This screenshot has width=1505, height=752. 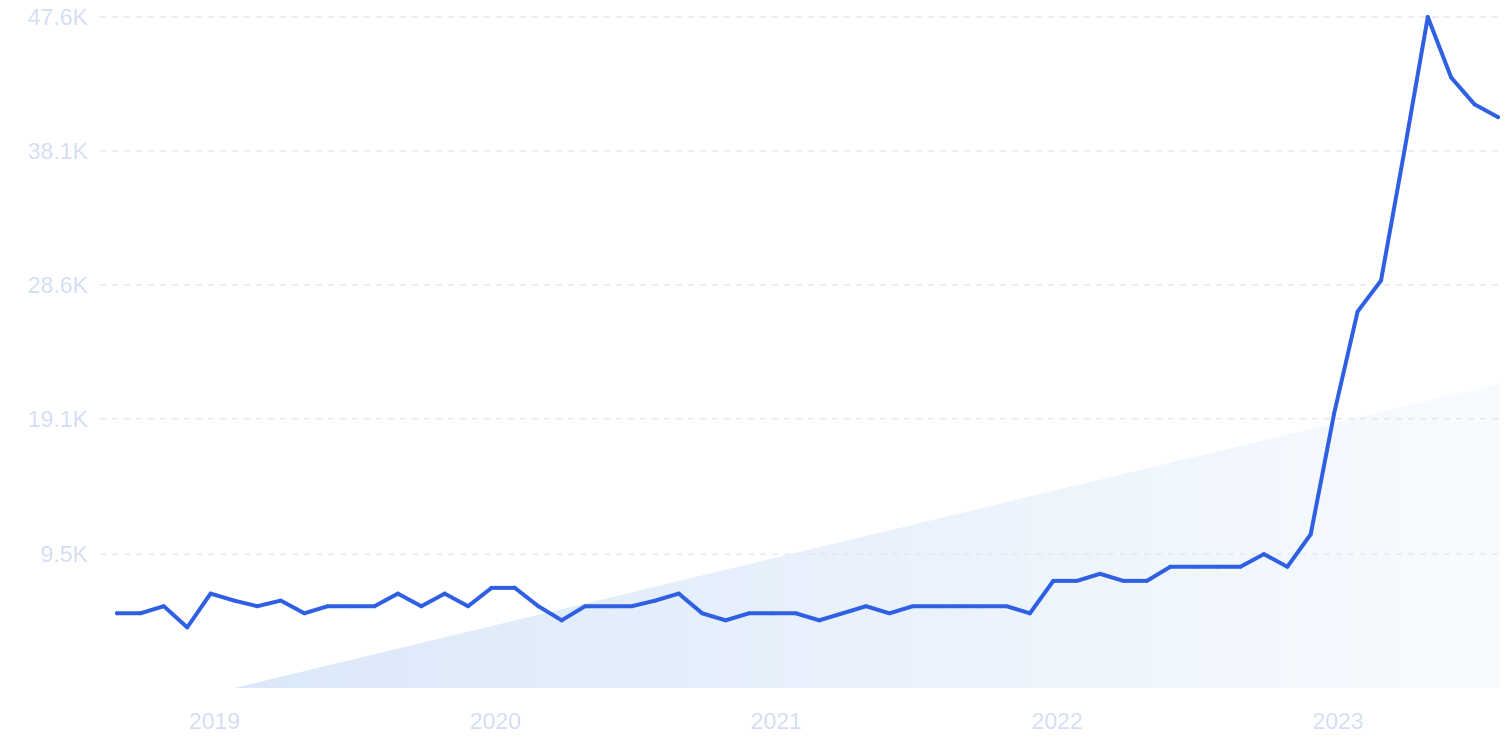 What do you see at coordinates (1057, 721) in the screenshot?
I see `x-tick-label: 2022` at bounding box center [1057, 721].